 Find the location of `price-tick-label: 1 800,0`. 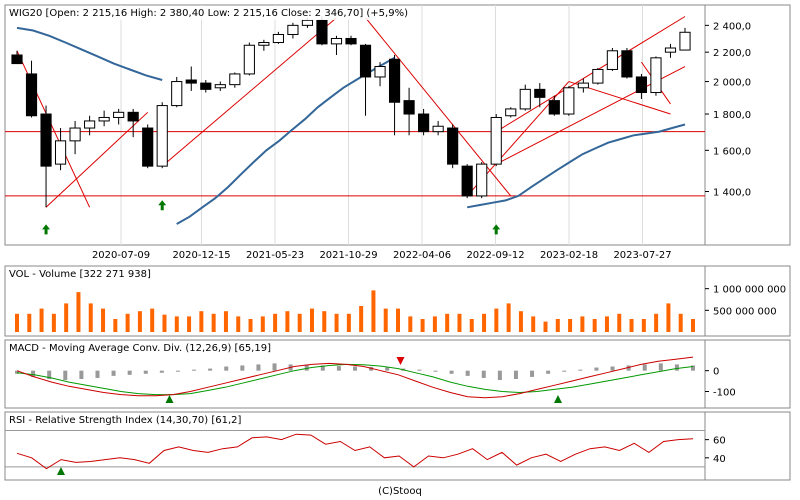

price-tick-label: 1 800,0 is located at coordinates (732, 115).